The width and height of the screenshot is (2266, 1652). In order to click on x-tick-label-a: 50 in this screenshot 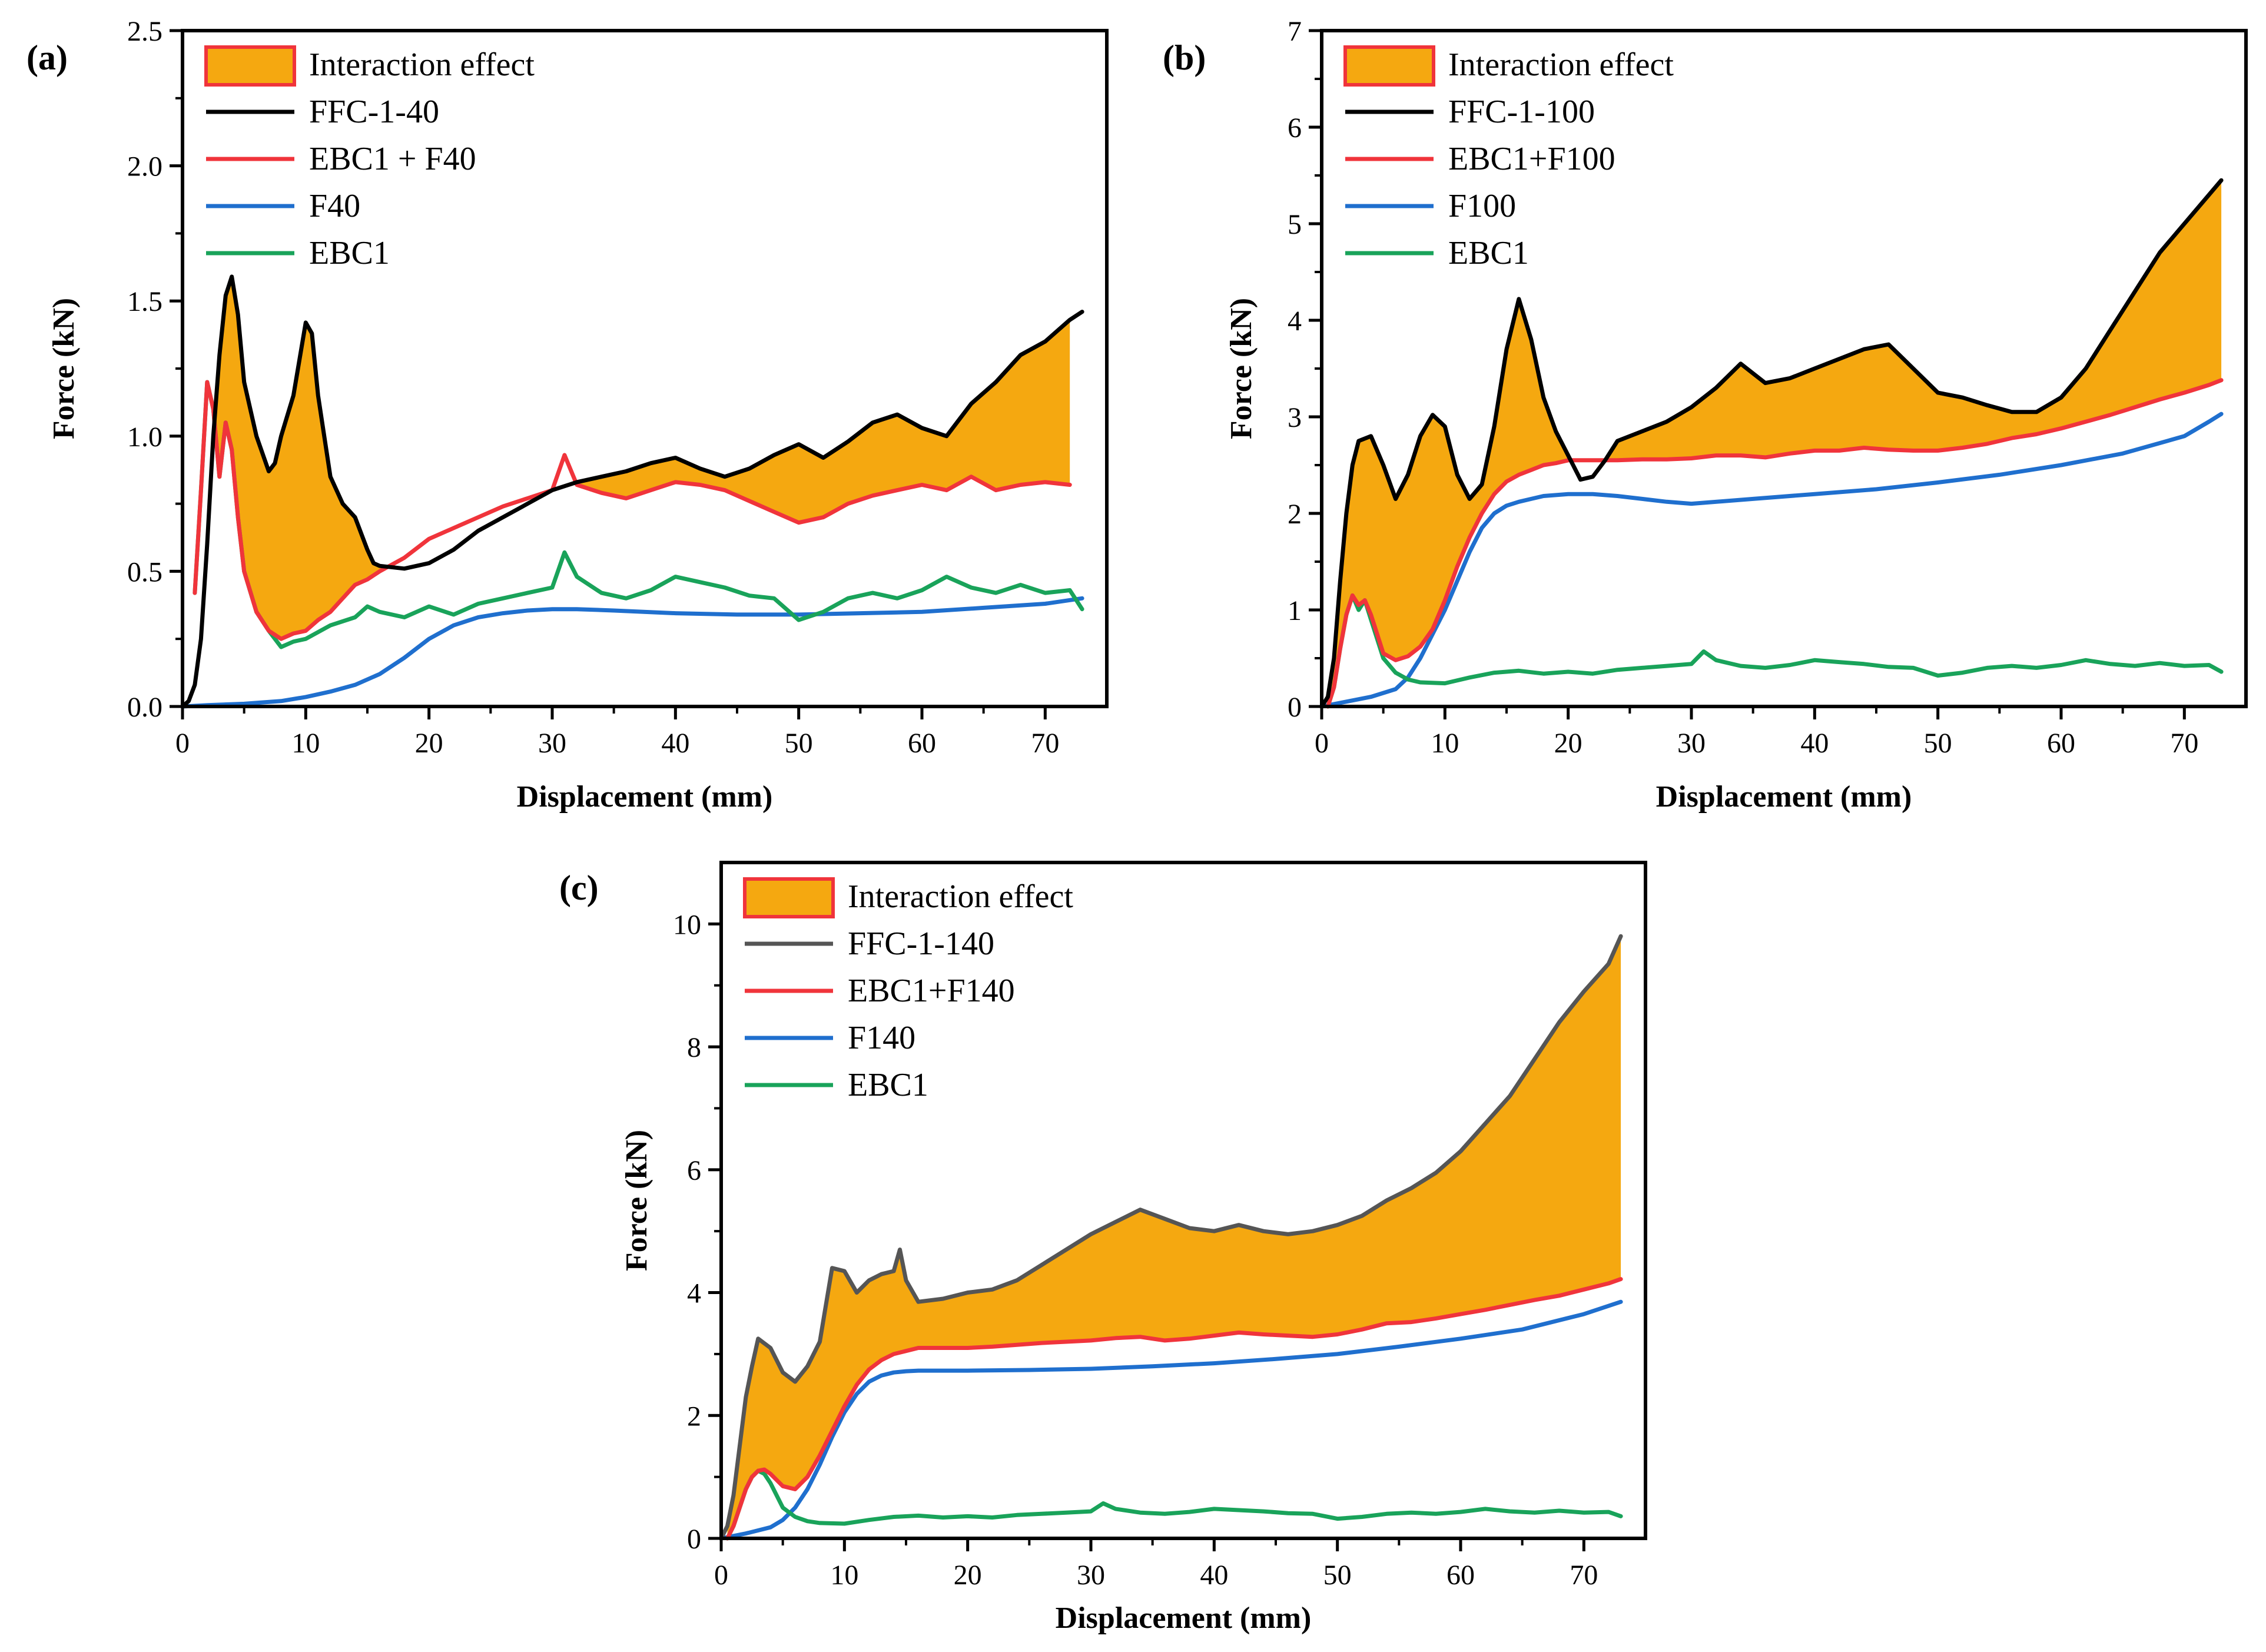, I will do `click(799, 743)`.